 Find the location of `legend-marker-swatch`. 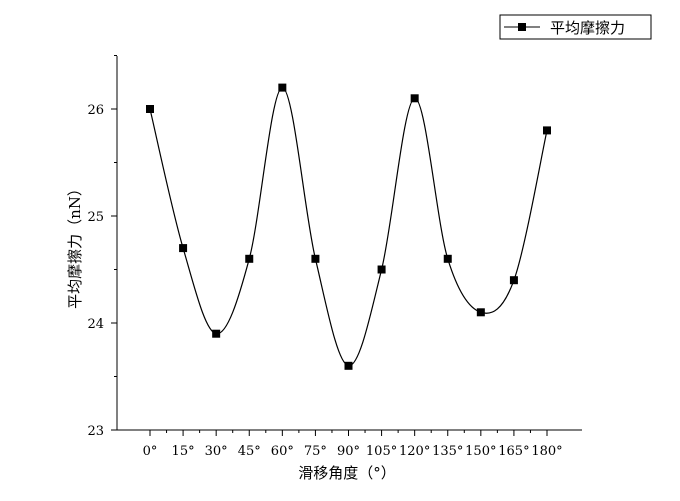

legend-marker-swatch is located at coordinates (522, 27).